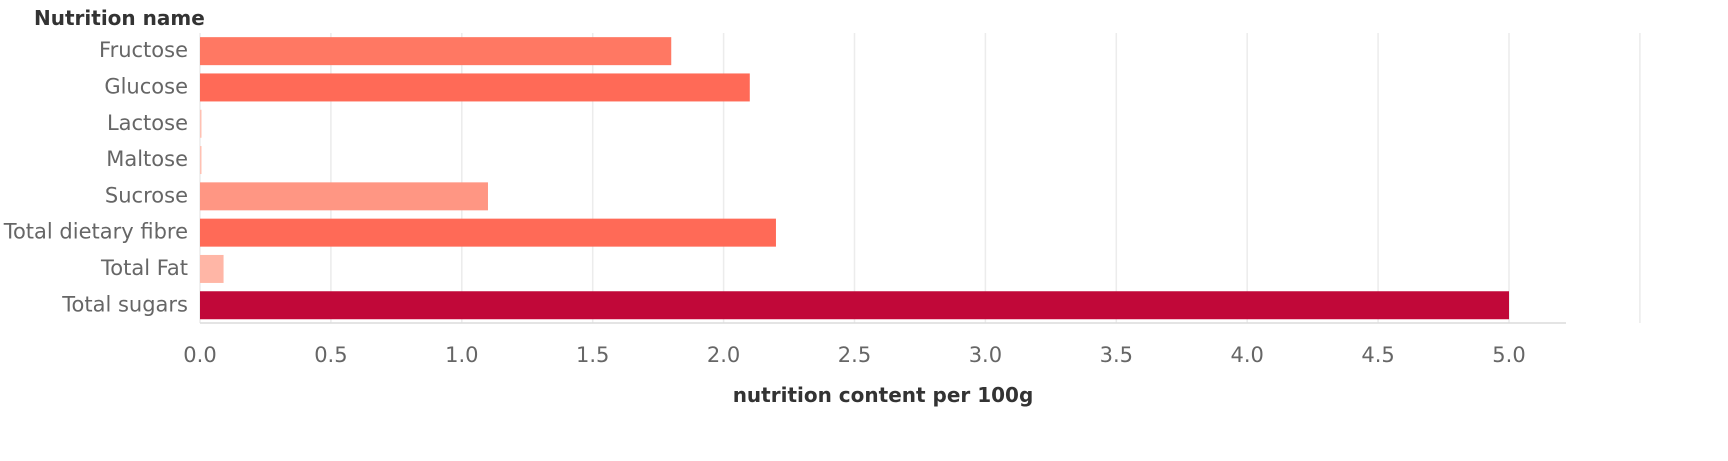 Image resolution: width=1728 pixels, height=461 pixels. Describe the element at coordinates (1246, 355) in the screenshot. I see `x-tick-label: 4.0` at that location.